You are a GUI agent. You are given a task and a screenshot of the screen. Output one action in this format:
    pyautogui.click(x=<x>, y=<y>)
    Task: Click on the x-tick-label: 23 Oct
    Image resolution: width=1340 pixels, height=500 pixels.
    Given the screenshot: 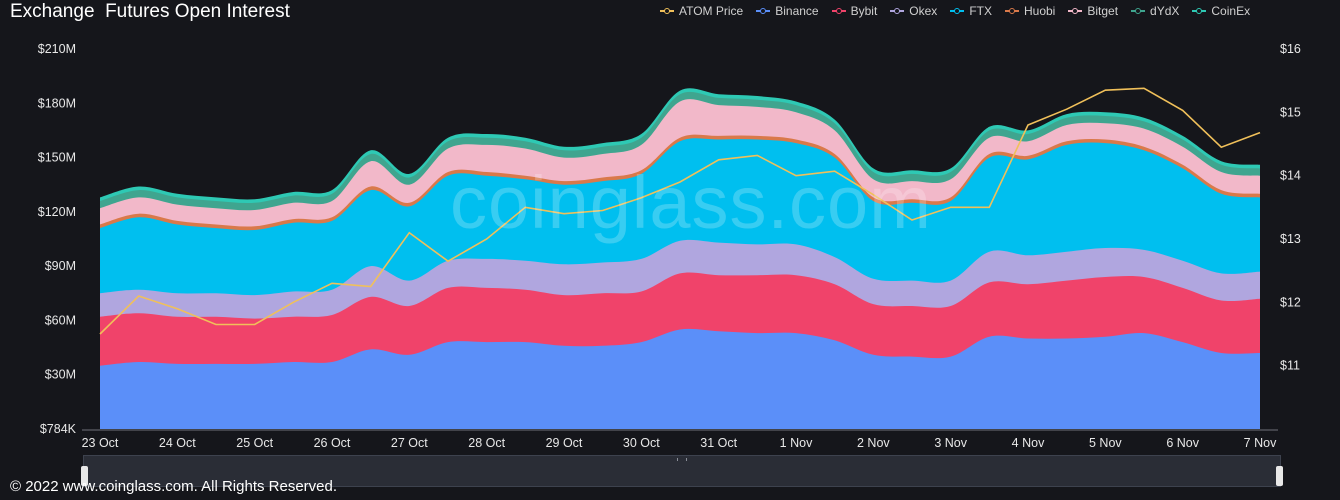 What is the action you would take?
    pyautogui.click(x=100, y=443)
    